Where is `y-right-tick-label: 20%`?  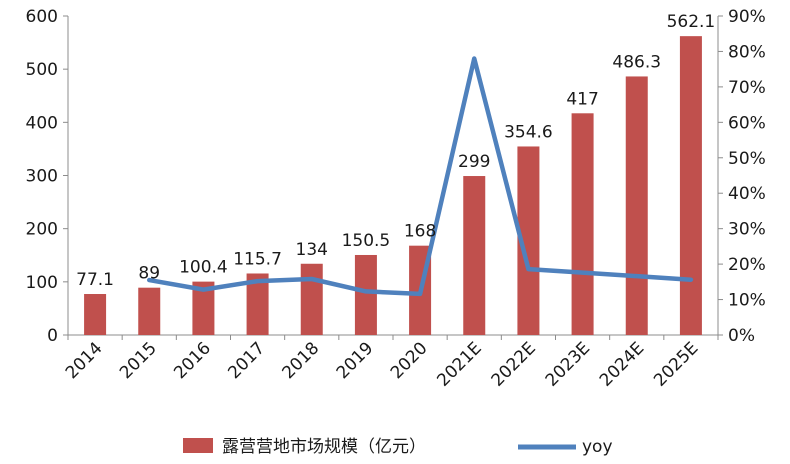
y-right-tick-label: 20% is located at coordinates (747, 265).